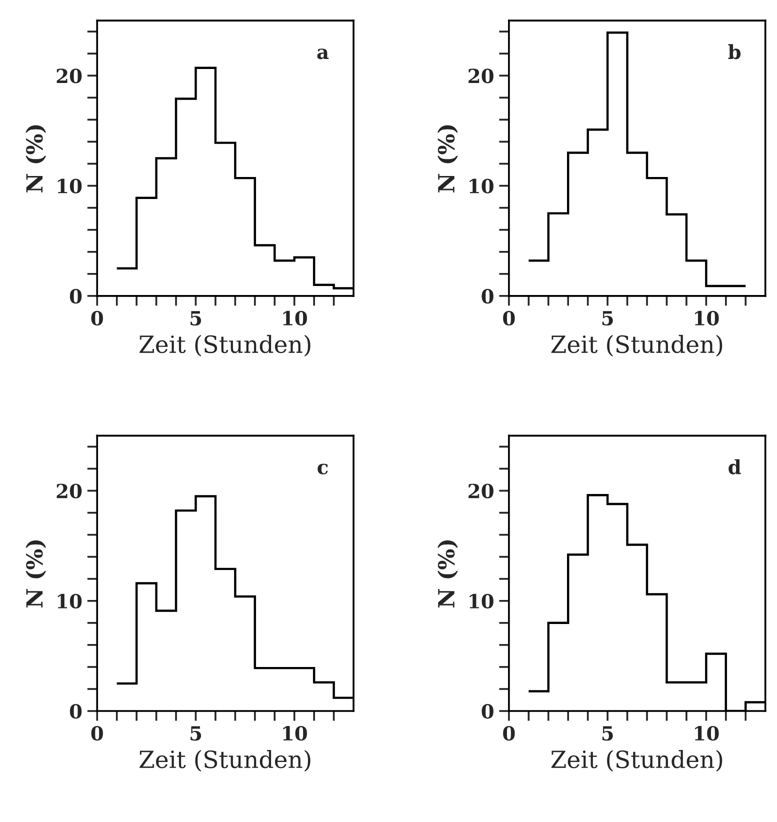 The height and width of the screenshot is (822, 777). Describe the element at coordinates (323, 54) in the screenshot. I see `annotation: a` at that location.